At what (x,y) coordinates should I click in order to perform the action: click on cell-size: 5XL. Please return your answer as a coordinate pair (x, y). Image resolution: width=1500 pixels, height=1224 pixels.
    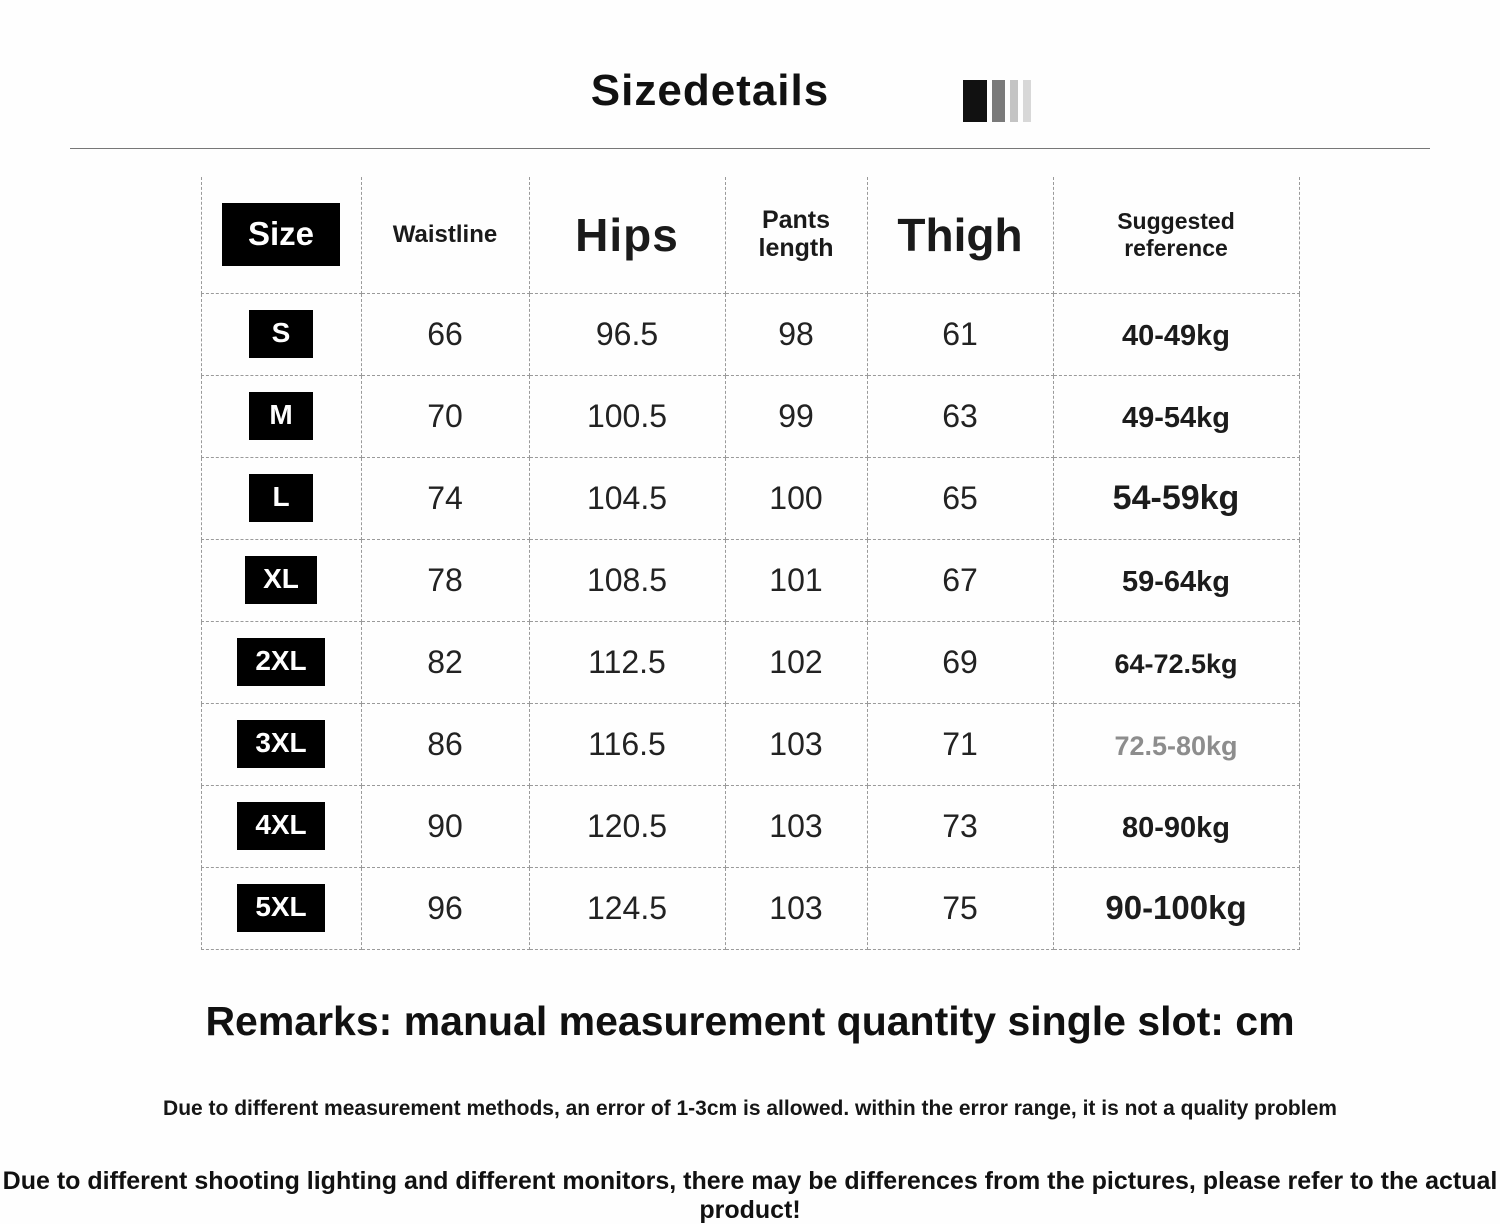
    Looking at the image, I should click on (281, 908).